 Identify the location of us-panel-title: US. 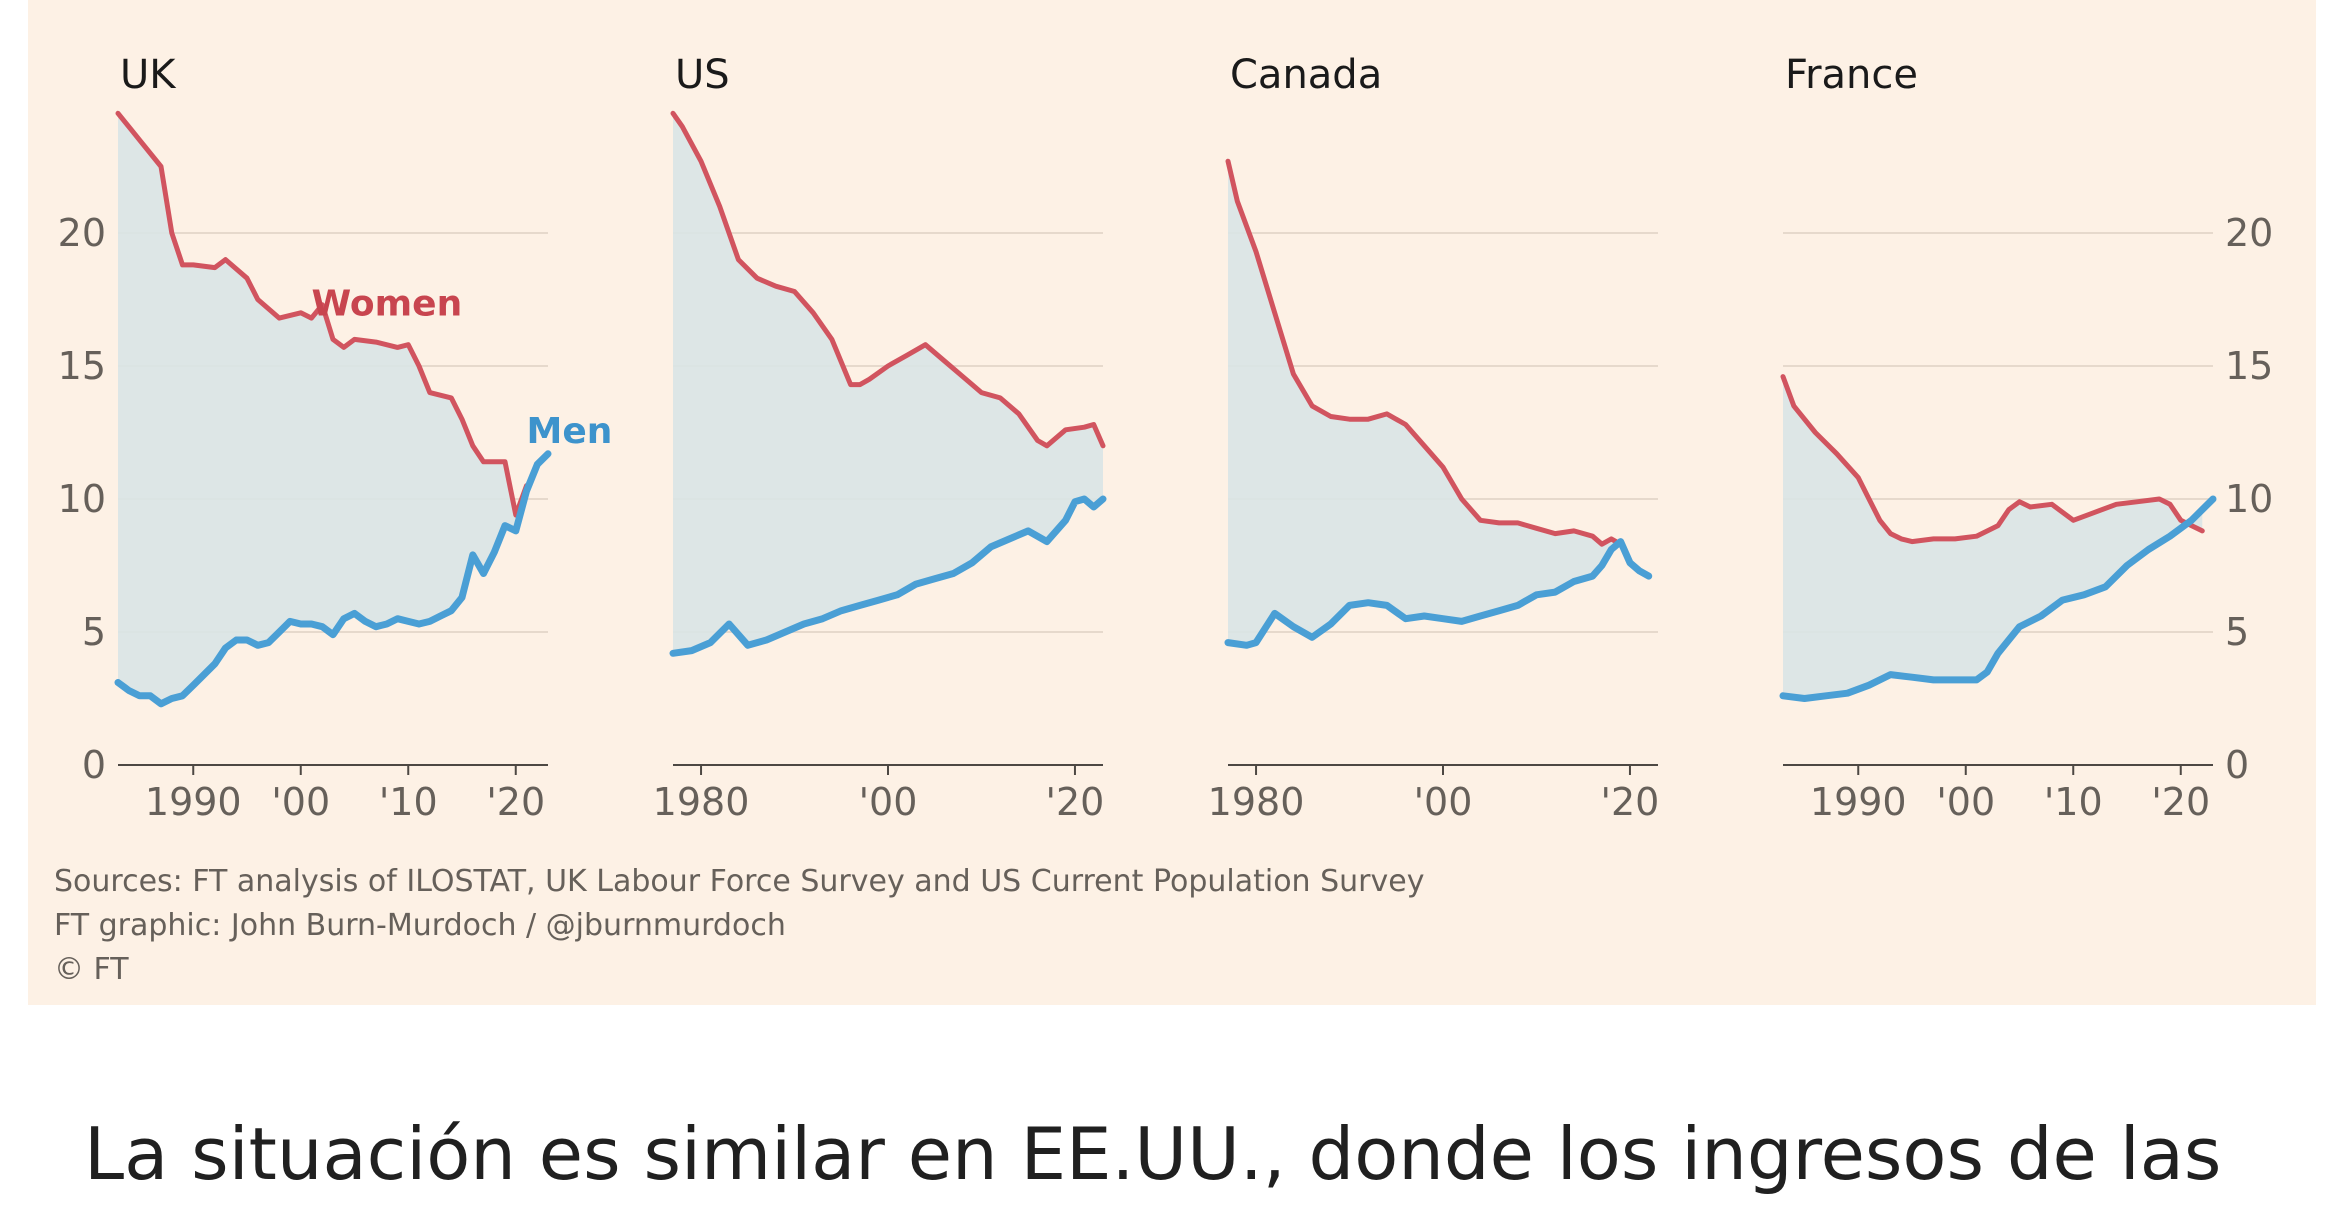
(702, 75).